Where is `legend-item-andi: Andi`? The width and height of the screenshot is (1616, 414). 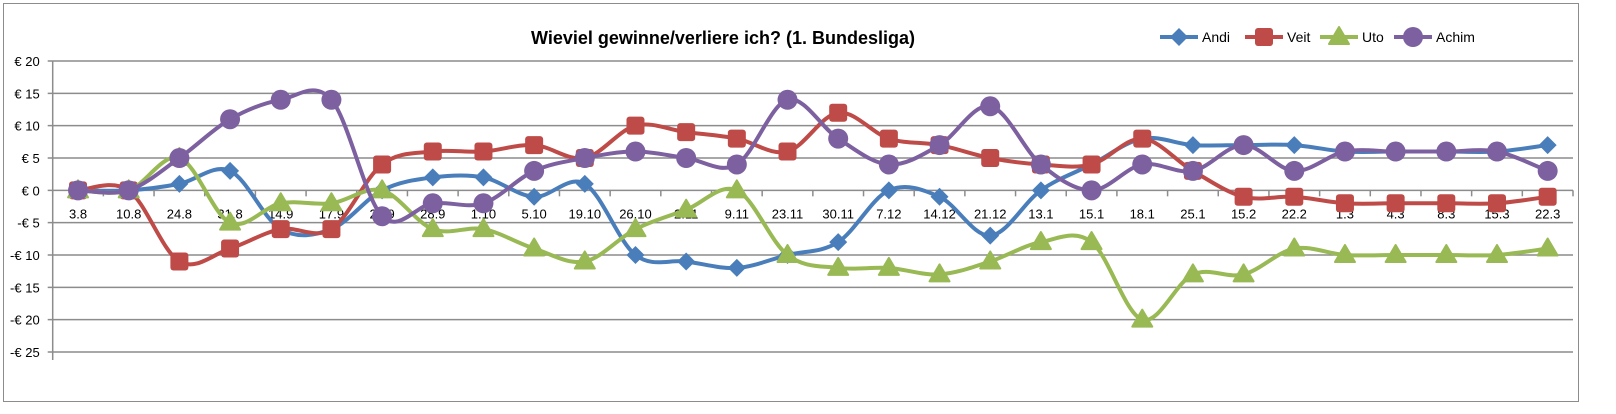 legend-item-andi: Andi is located at coordinates (1195, 37).